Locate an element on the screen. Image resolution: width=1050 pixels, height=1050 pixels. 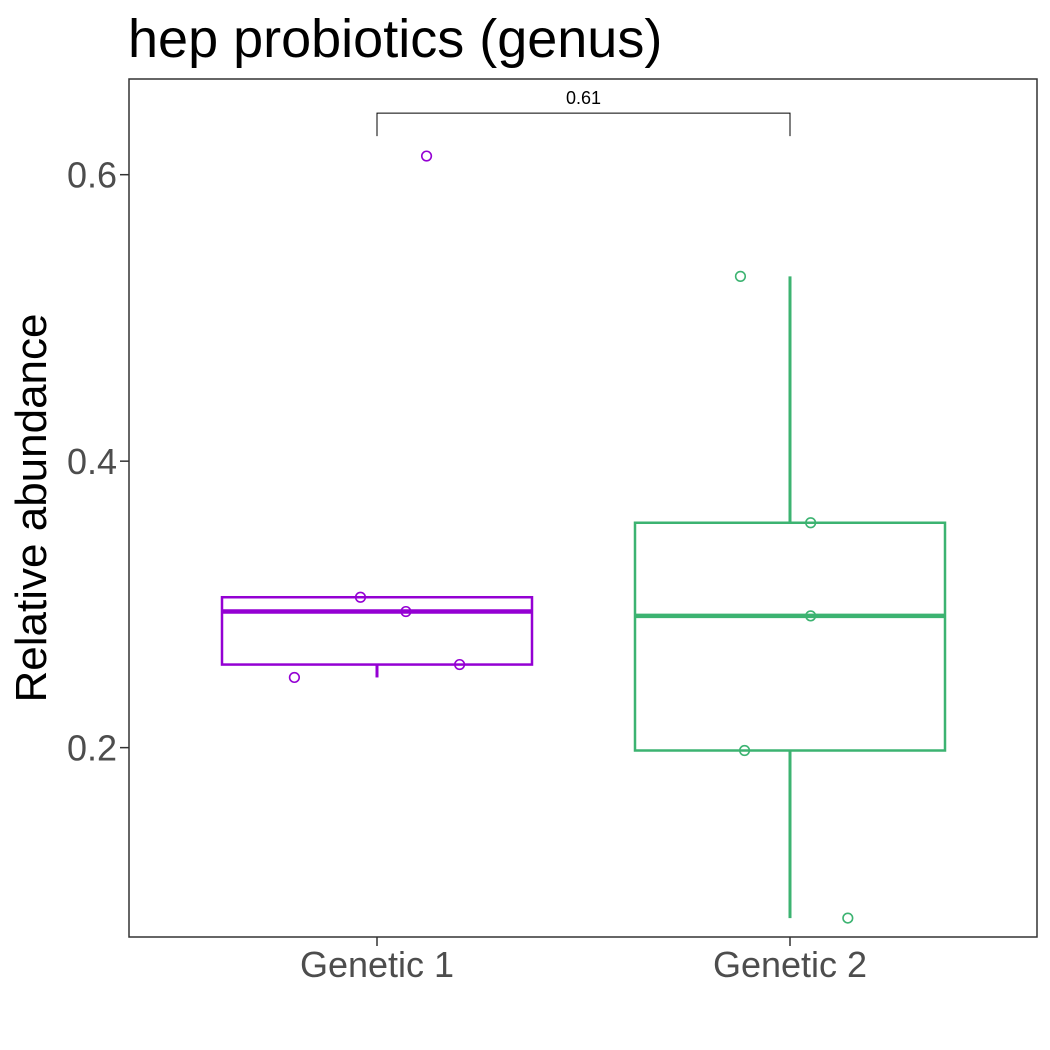
y-axis: 0.2 0.4 0.6 is located at coordinates (98, 462).